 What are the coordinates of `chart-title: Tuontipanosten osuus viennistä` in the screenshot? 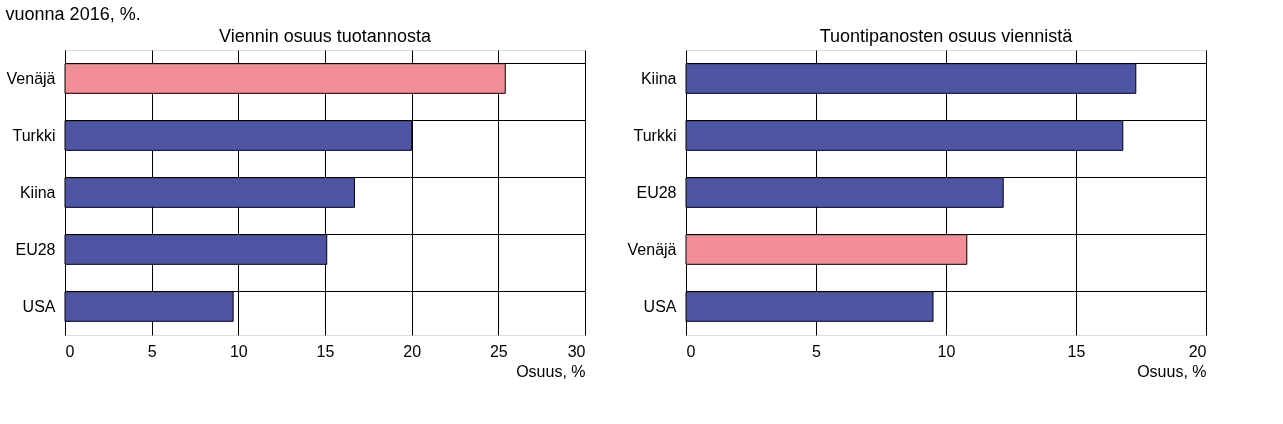 It's located at (946, 36).